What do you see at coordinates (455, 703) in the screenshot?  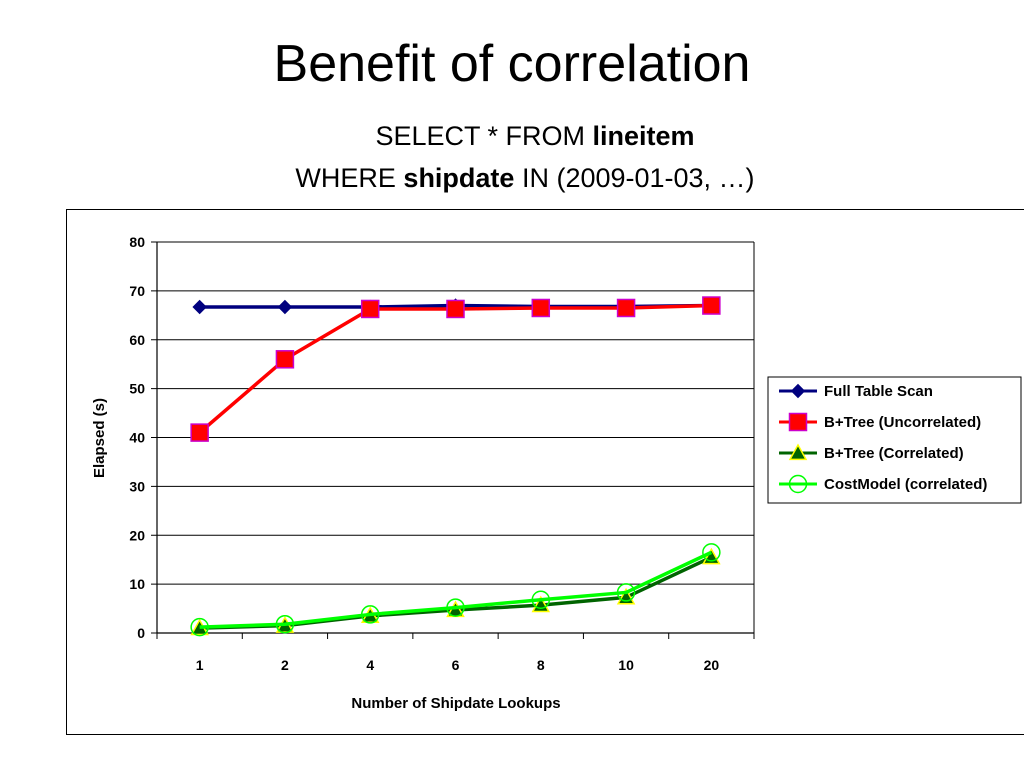 I see `x-axis-label: Number of Shipdate Lookups` at bounding box center [455, 703].